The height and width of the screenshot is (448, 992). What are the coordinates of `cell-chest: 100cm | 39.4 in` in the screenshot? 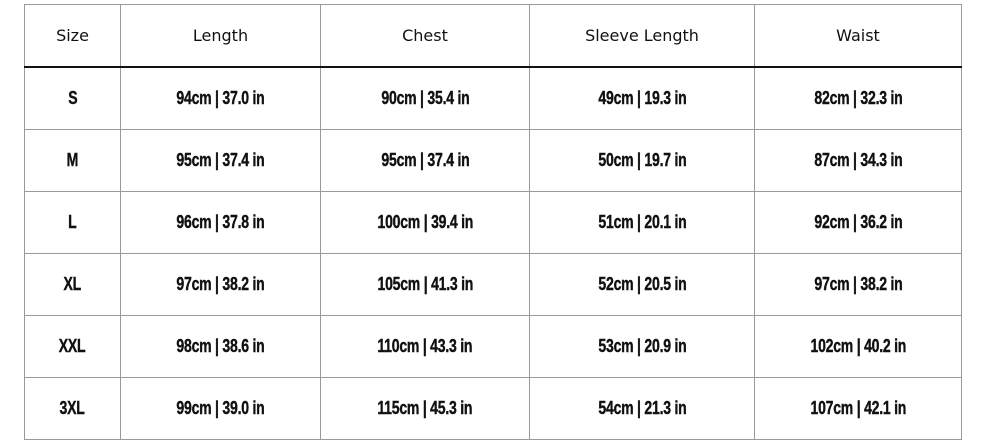 It's located at (425, 222).